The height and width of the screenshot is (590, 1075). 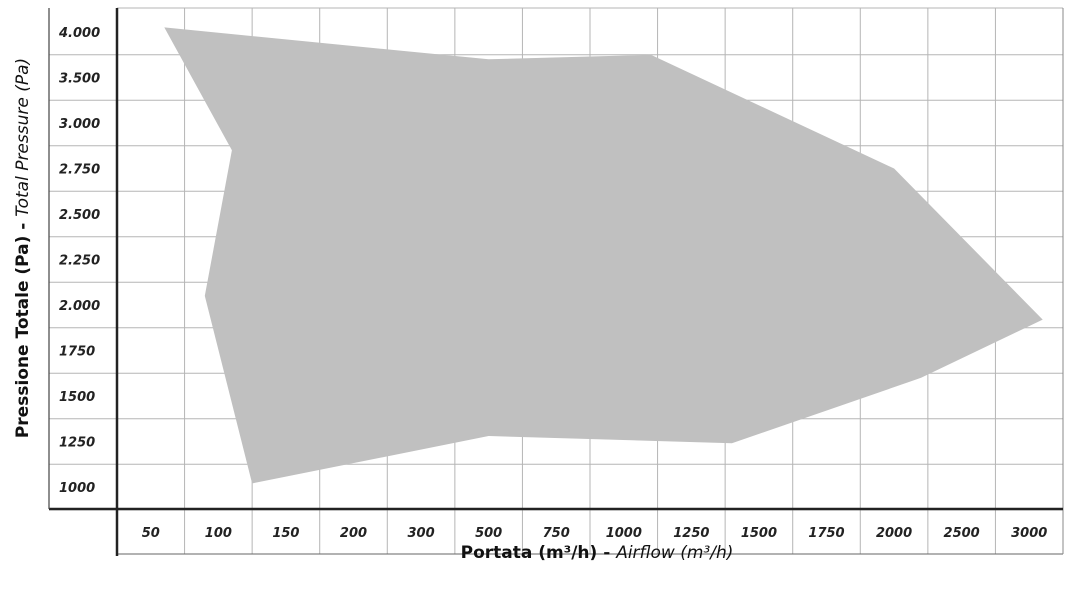 What do you see at coordinates (826, 533) in the screenshot?
I see `x-tick-label: 1750` at bounding box center [826, 533].